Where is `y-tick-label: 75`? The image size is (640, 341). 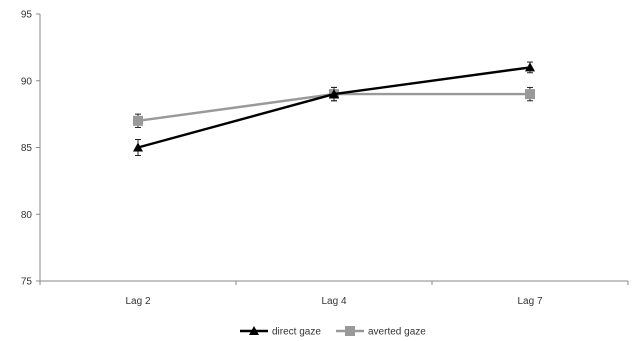 y-tick-label: 75 is located at coordinates (27, 282).